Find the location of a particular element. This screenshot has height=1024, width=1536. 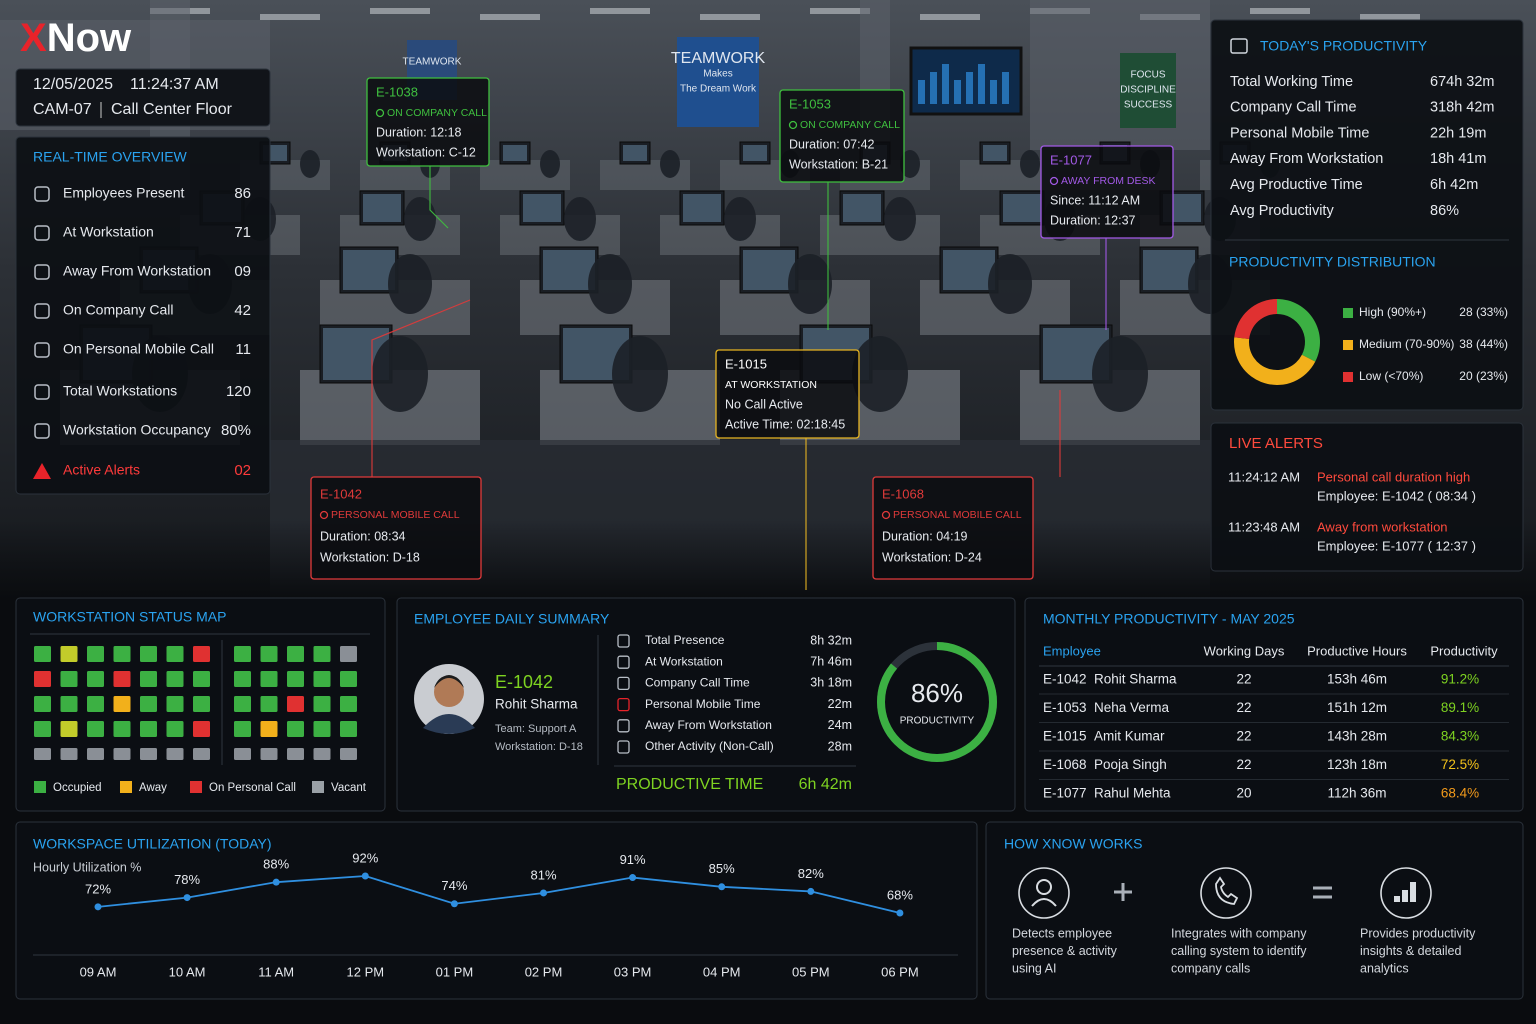

cell-id: E-1042 is located at coordinates (1065, 679).